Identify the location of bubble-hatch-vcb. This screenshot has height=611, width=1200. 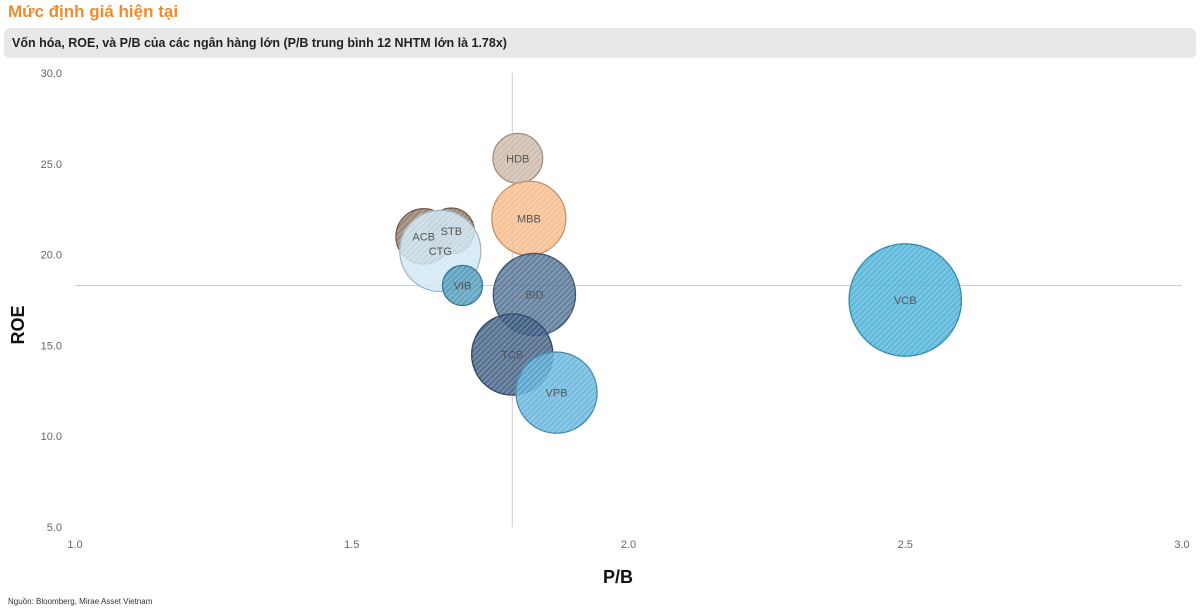
(905, 300).